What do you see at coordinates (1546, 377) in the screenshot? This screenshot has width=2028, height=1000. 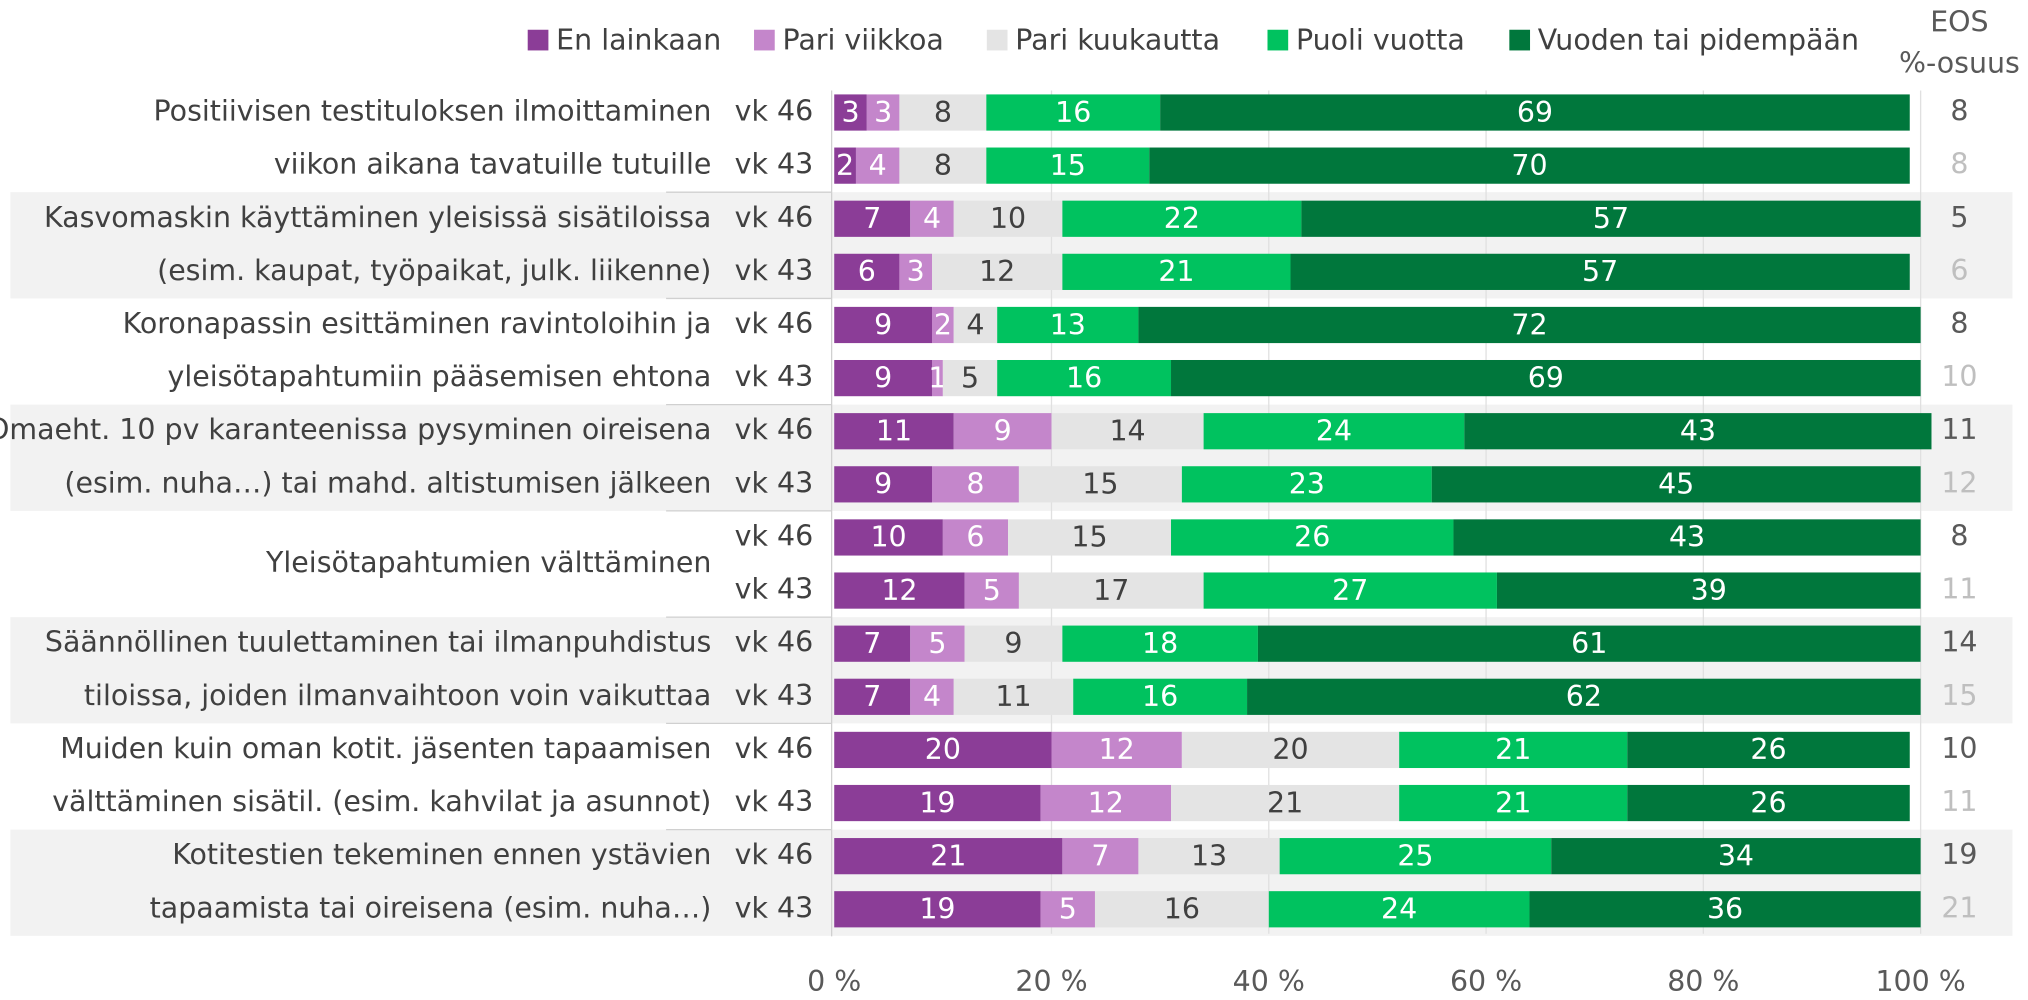 I see `value-label: 69` at bounding box center [1546, 377].